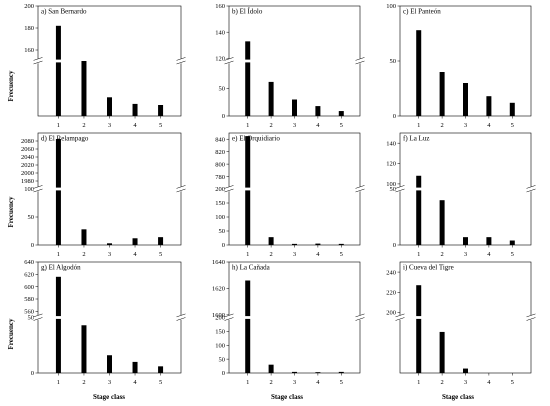 This screenshot has height=406, width=550. Describe the element at coordinates (391, 164) in the screenshot. I see `y-tick-label: 120` at that location.